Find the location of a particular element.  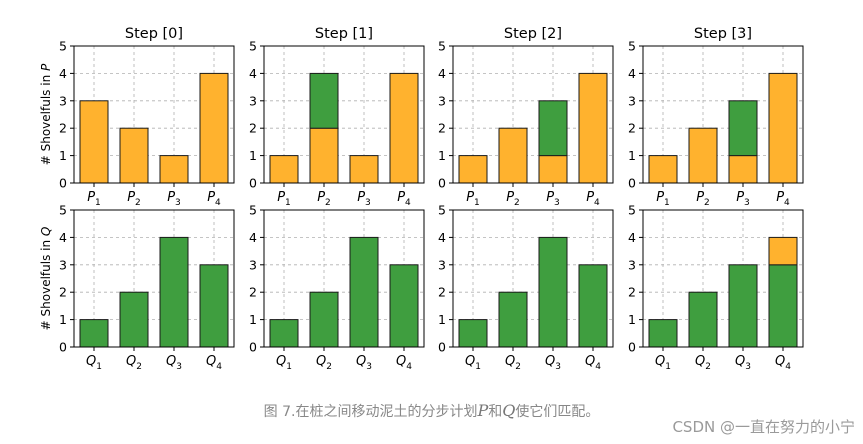

caption-suffix: 使它们匹配。 is located at coordinates (557, 412).